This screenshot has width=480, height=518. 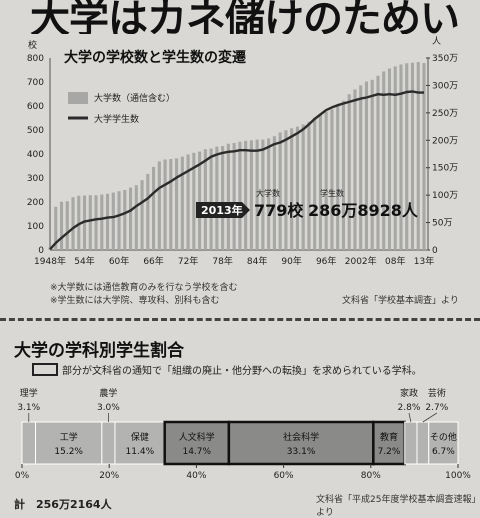 What do you see at coordinates (301, 452) in the screenshot?
I see `segment-value: 33.1%` at bounding box center [301, 452].